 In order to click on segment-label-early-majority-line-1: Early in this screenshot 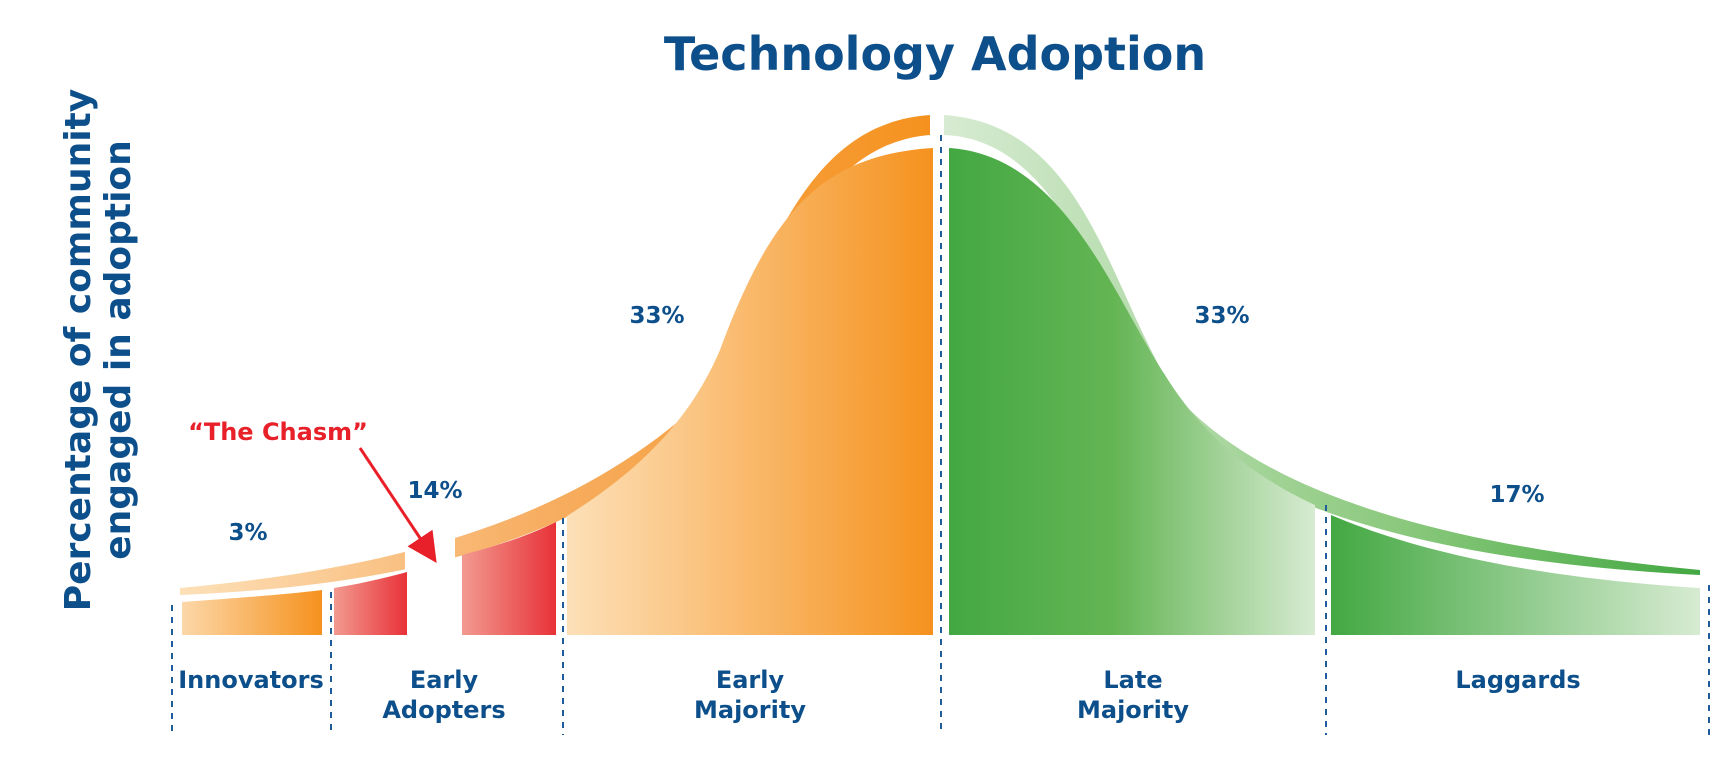, I will do `click(750, 680)`.